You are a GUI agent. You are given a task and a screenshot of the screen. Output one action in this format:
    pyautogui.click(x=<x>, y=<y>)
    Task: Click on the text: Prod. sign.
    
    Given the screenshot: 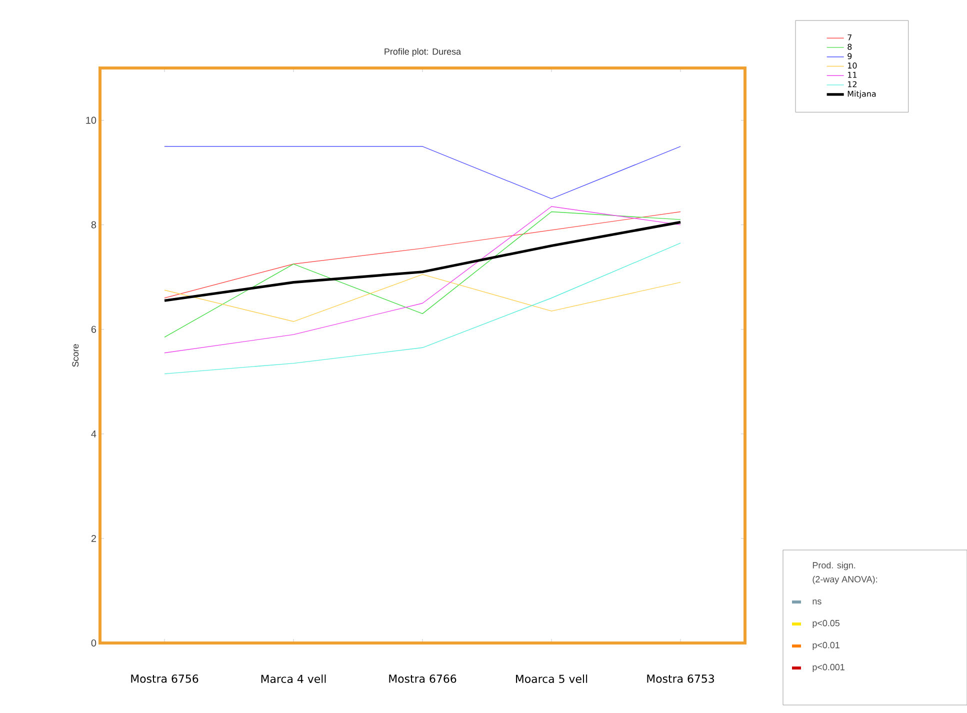 What is the action you would take?
    pyautogui.click(x=834, y=566)
    